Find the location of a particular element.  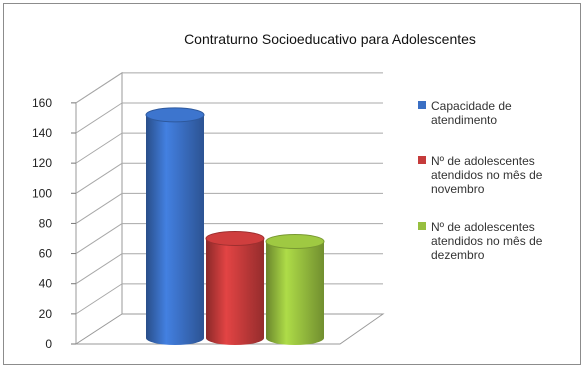

y-tick-label: 20 is located at coordinates (46, 314).